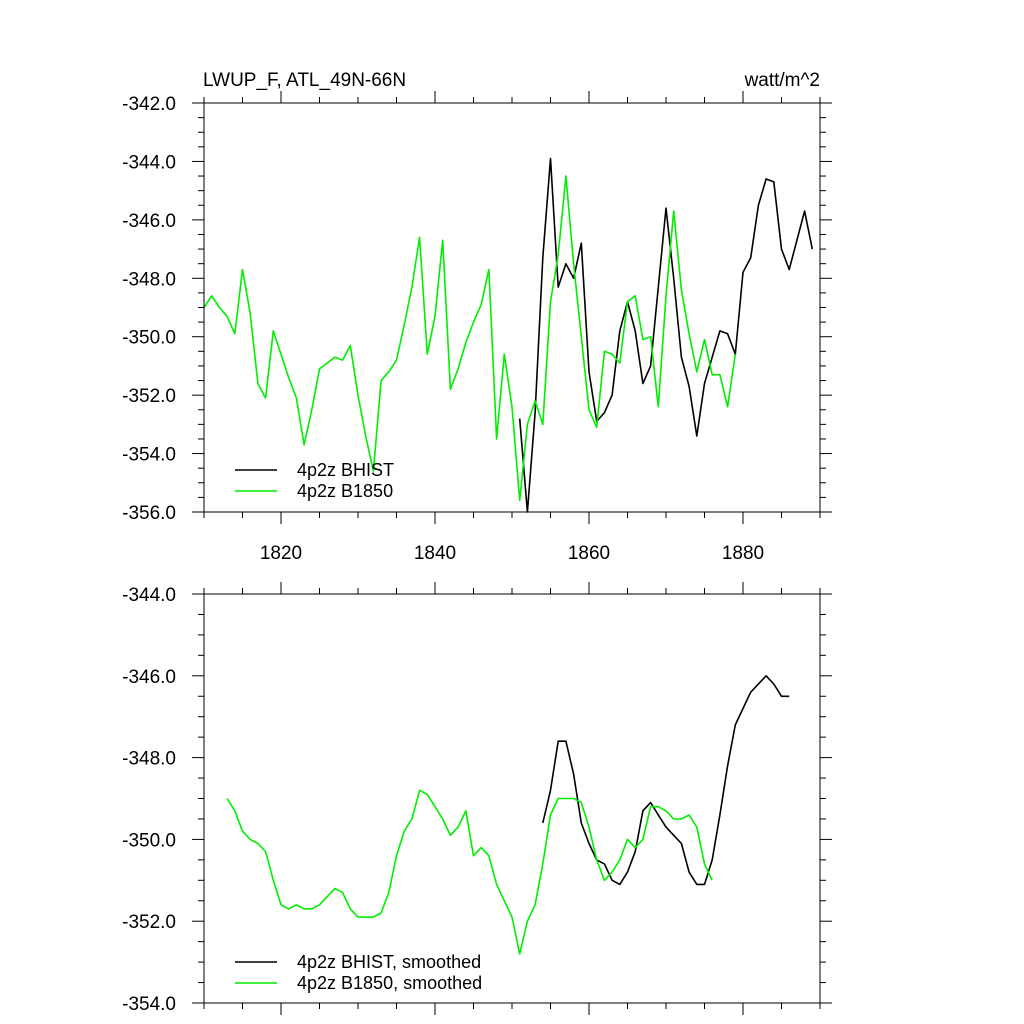 This screenshot has height=1024, width=1024. Describe the element at coordinates (281, 553) in the screenshot. I see `x-tick-label: 1820` at that location.